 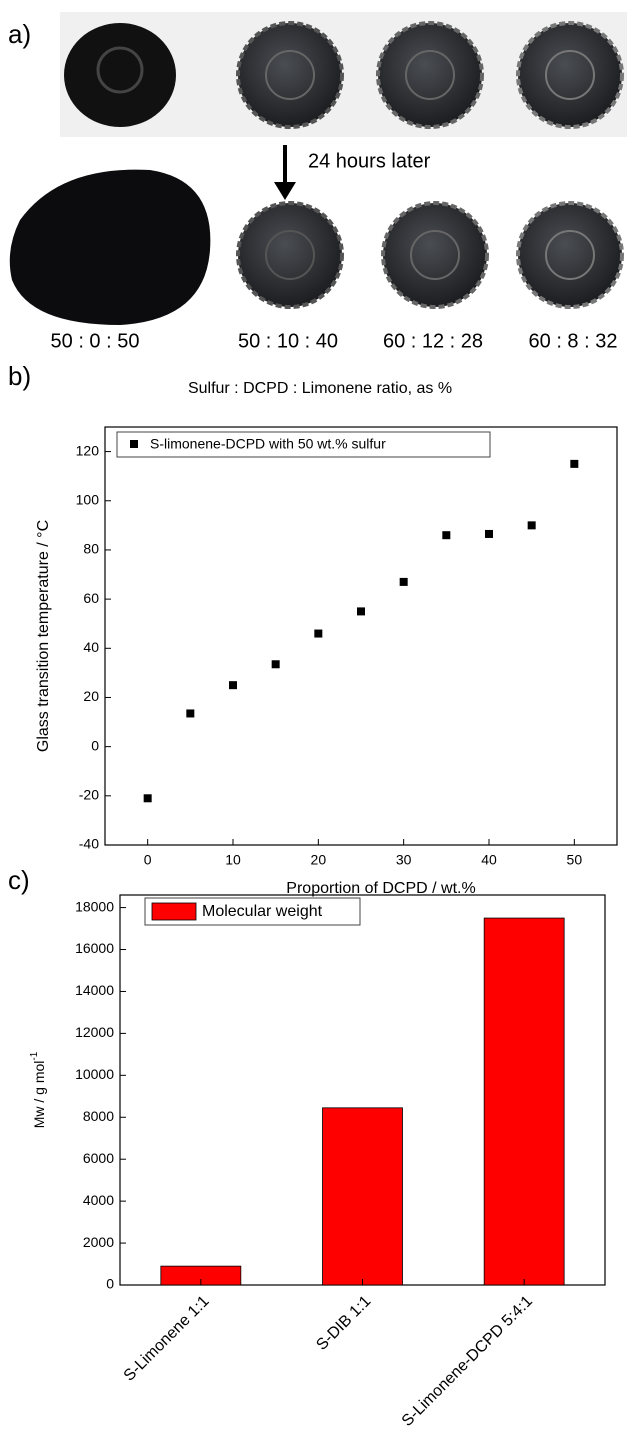 What do you see at coordinates (404, 860) in the screenshot?
I see `x-tick-label: 30` at bounding box center [404, 860].